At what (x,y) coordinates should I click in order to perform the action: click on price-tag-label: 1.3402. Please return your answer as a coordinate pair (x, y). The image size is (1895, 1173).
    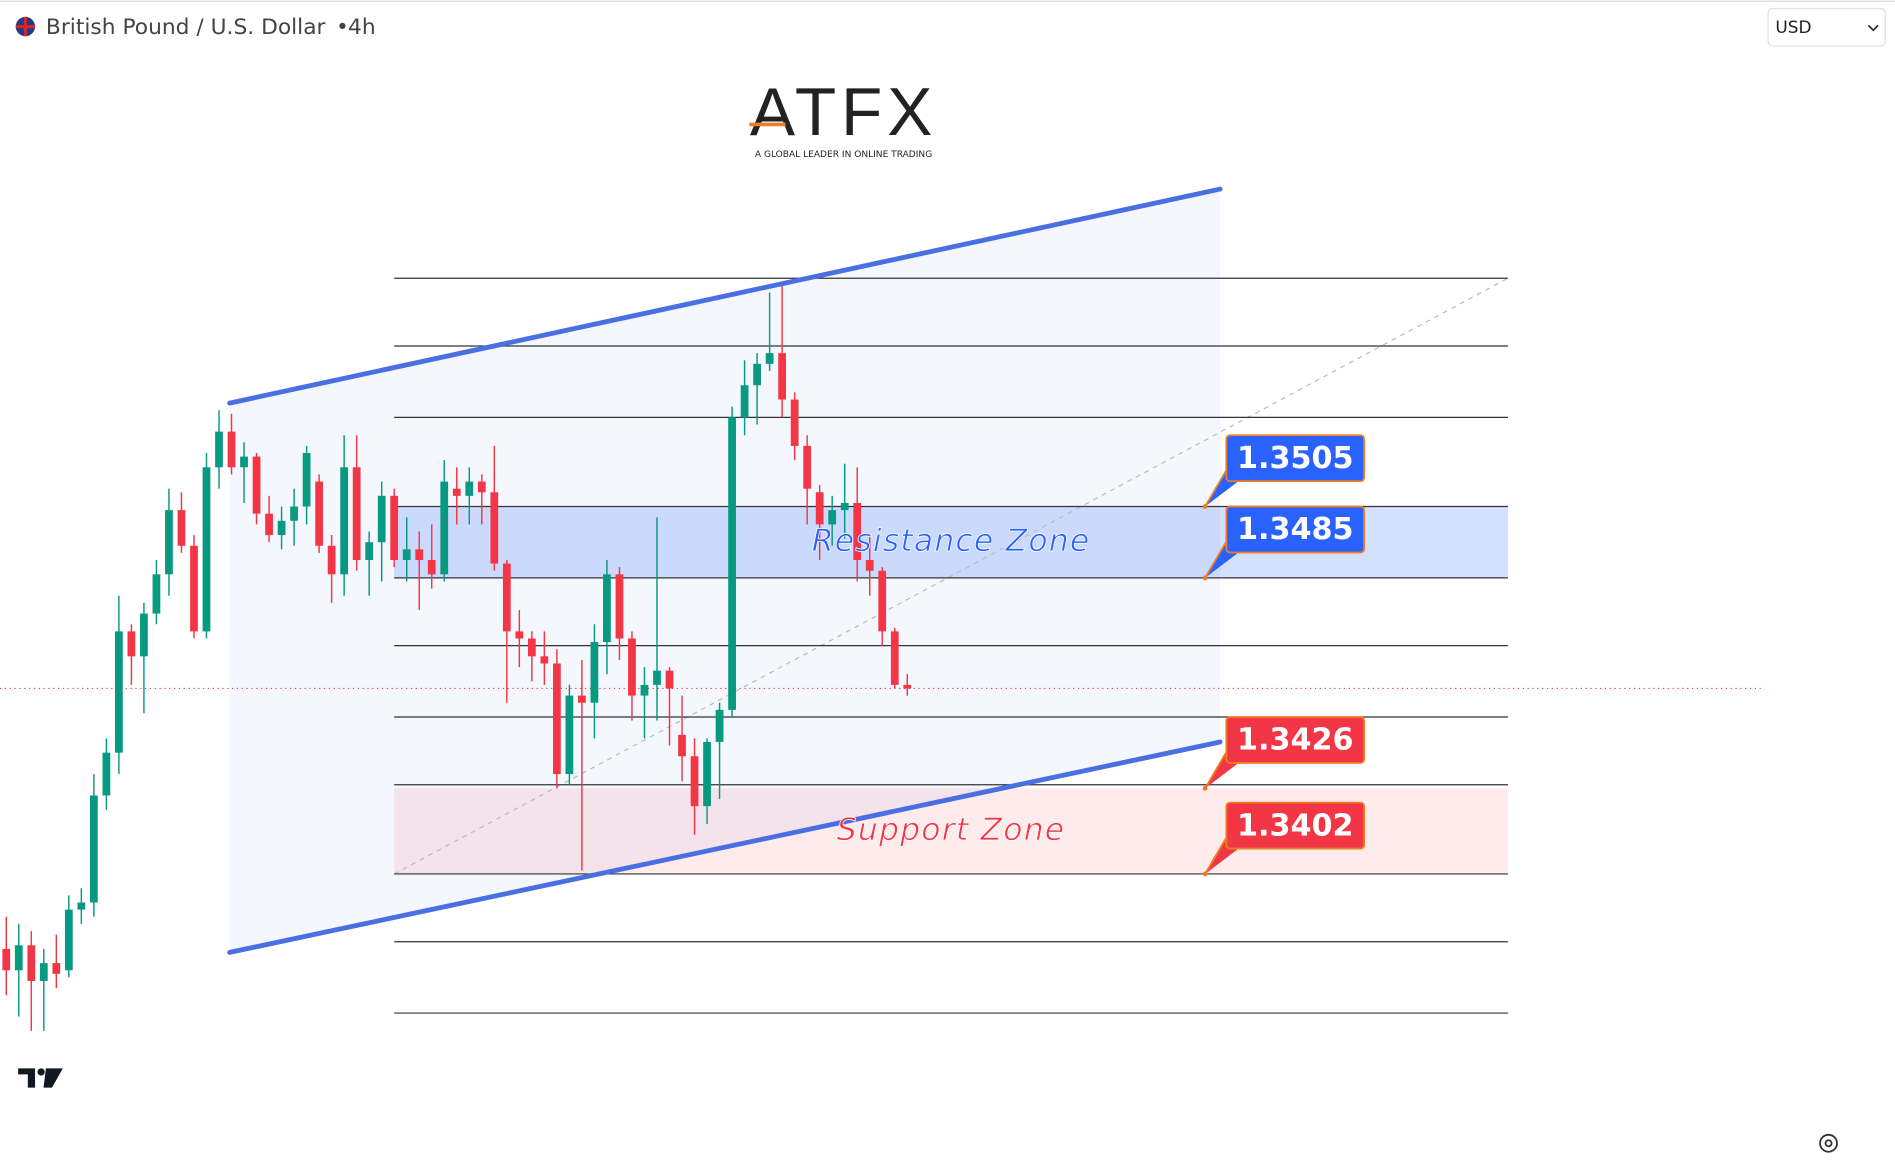
    Looking at the image, I should click on (1295, 825).